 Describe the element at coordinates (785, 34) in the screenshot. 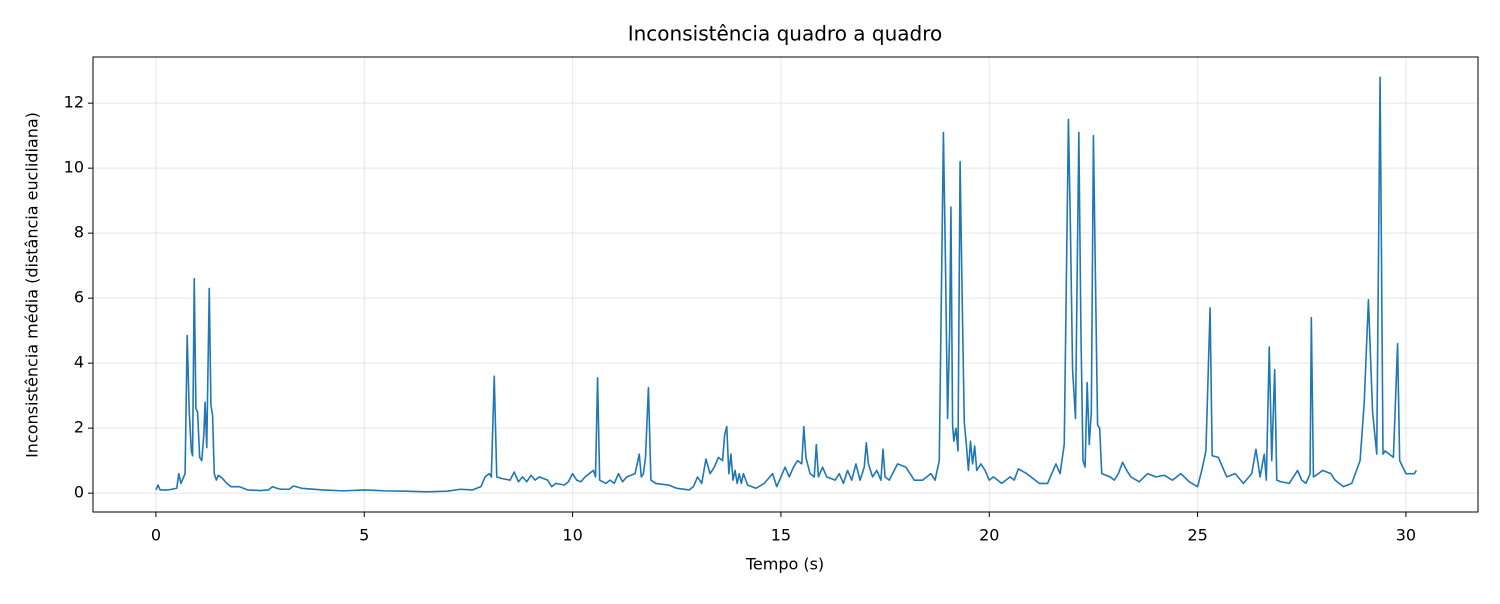

I see `chart-title: Inconsistência quadro a quadro` at that location.